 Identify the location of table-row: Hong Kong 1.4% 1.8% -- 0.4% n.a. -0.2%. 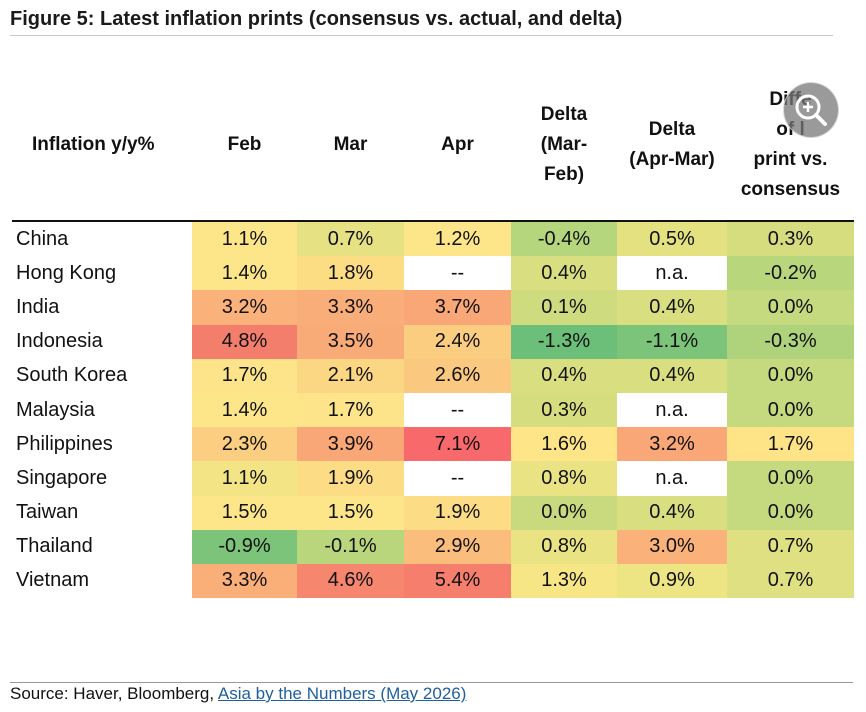
(433, 273).